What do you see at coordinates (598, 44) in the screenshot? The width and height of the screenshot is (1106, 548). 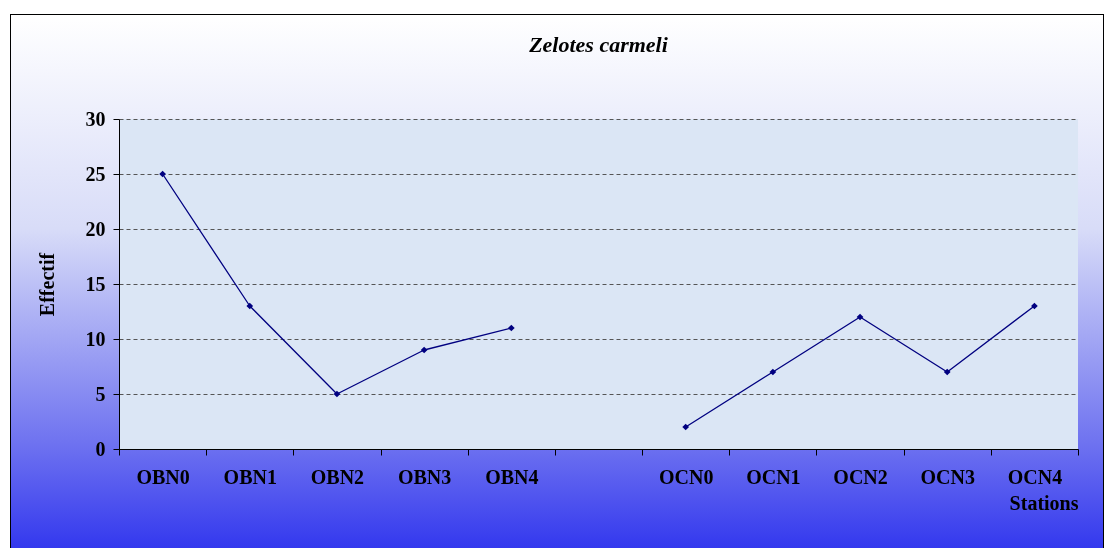 I see `chart-title: Zelotes carmeli` at bounding box center [598, 44].